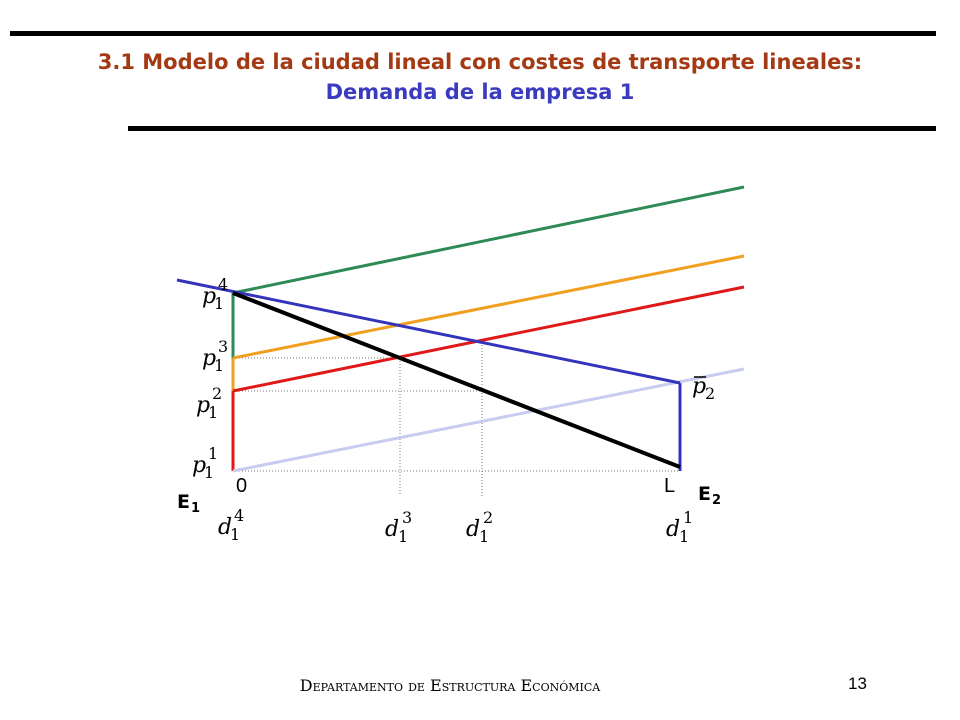 This screenshot has height=720, width=960. Describe the element at coordinates (195, 508) in the screenshot. I see `firm1-subscript: 1` at that location.